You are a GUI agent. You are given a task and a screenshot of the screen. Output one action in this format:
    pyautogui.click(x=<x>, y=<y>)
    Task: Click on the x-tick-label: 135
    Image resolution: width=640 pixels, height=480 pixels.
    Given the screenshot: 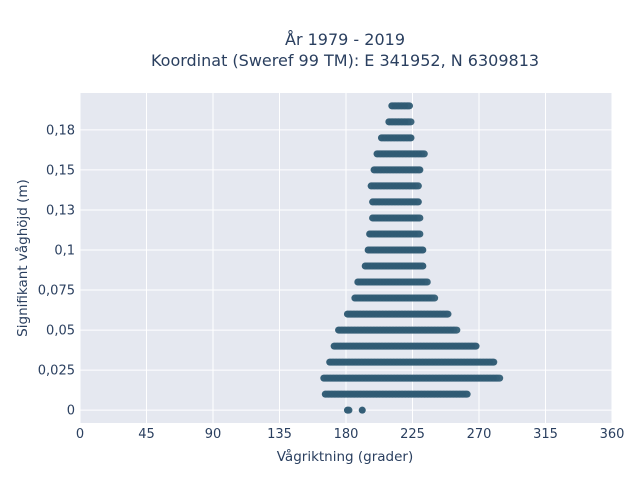 What is the action you would take?
    pyautogui.click(x=279, y=434)
    